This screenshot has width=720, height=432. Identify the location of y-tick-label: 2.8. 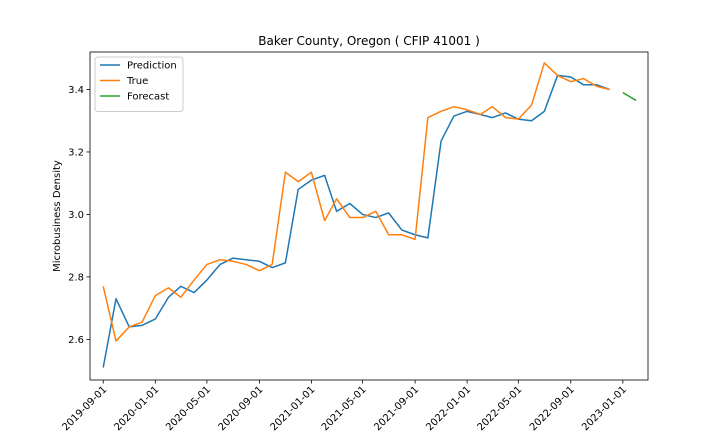
(76, 277).